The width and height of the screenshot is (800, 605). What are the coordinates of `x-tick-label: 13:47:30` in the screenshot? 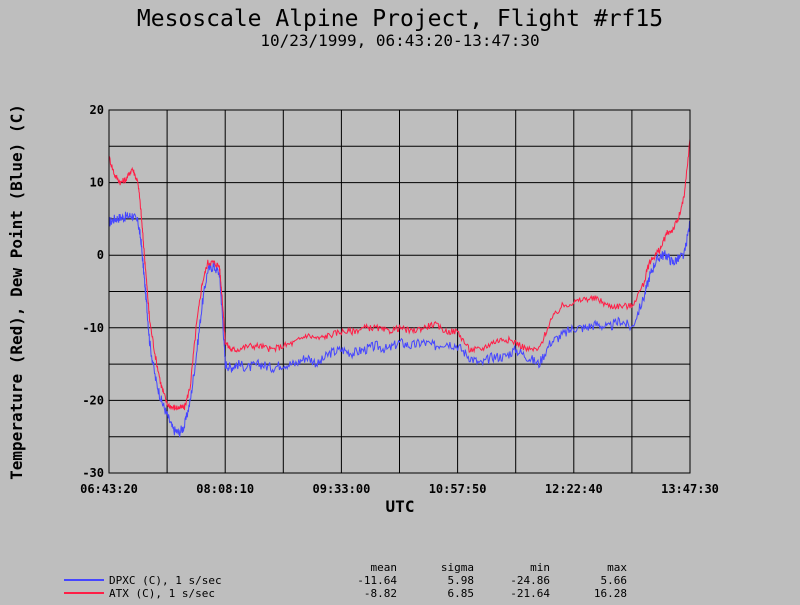 It's located at (690, 489).